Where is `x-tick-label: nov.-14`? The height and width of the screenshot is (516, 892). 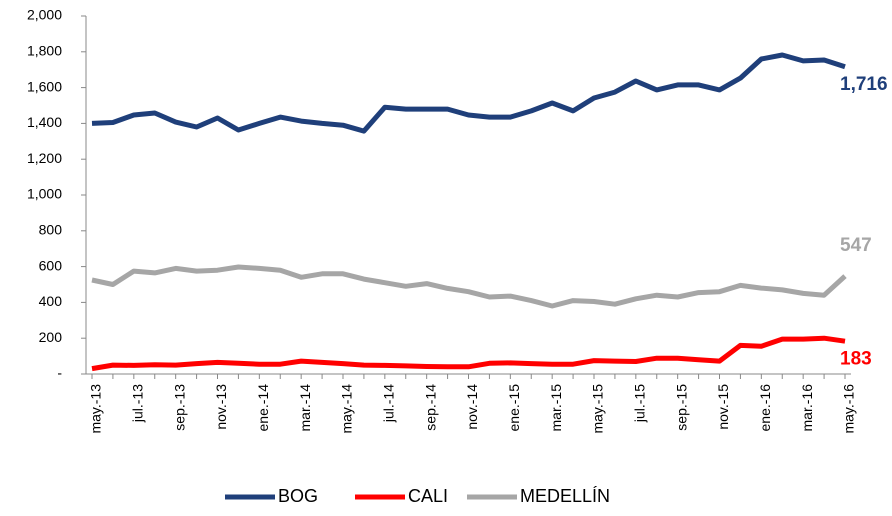 x-tick-label: nov.-14 is located at coordinates (472, 407).